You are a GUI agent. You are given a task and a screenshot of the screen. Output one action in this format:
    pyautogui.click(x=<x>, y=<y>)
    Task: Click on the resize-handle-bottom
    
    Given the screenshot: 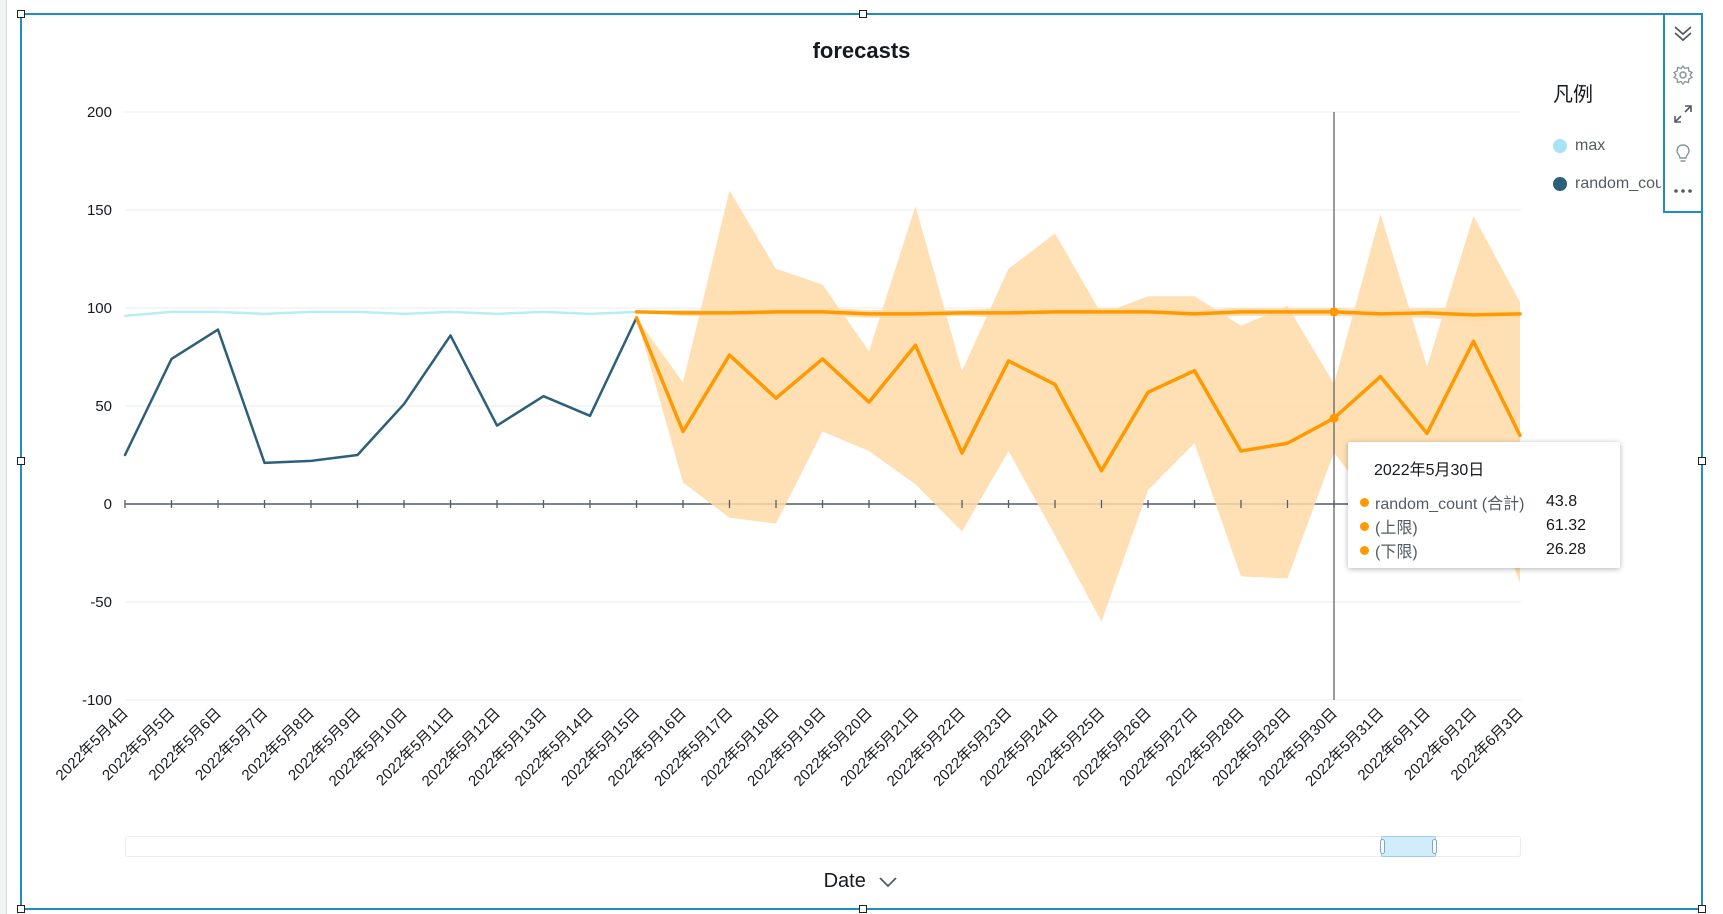 What is the action you would take?
    pyautogui.click(x=863, y=909)
    